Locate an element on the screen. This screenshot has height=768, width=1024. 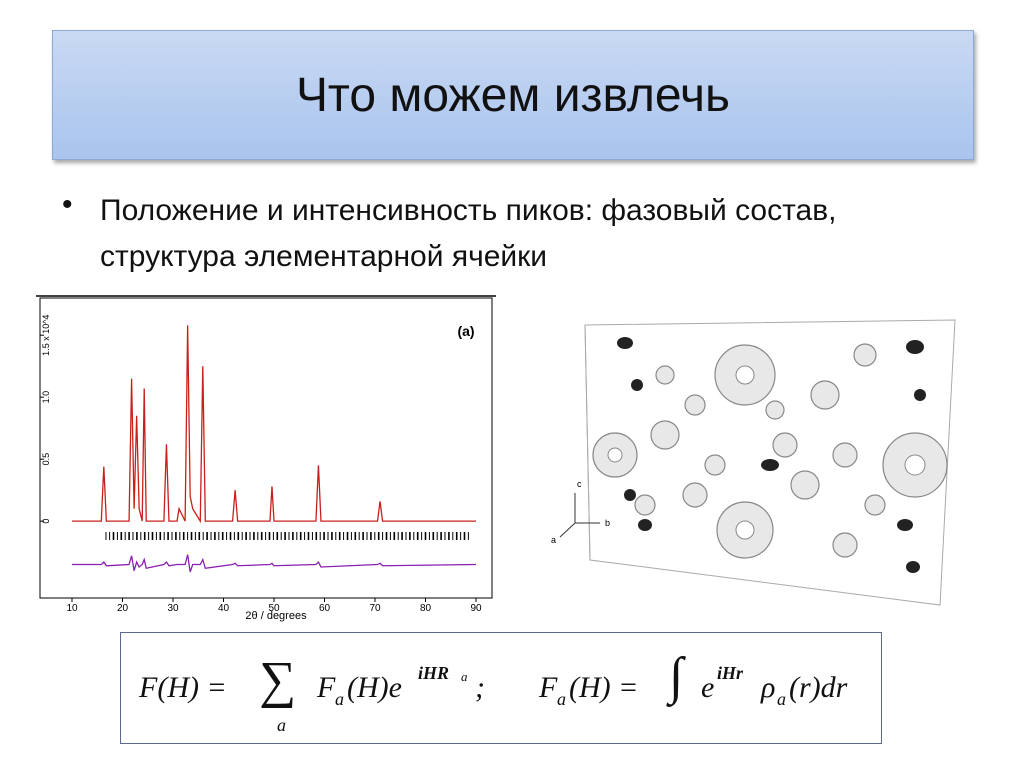
x-tick-label: 60 is located at coordinates (325, 608).